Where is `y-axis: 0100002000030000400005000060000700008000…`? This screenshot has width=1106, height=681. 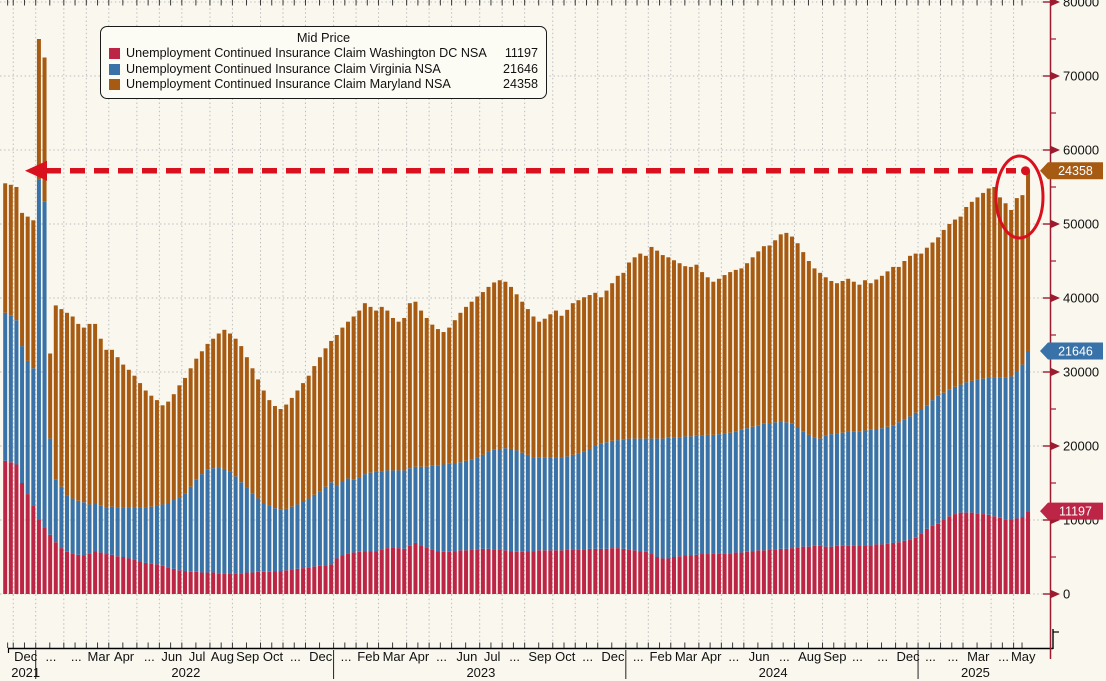 y-axis: 0100002000030000400005000060000700008000… is located at coordinates (1071, 329).